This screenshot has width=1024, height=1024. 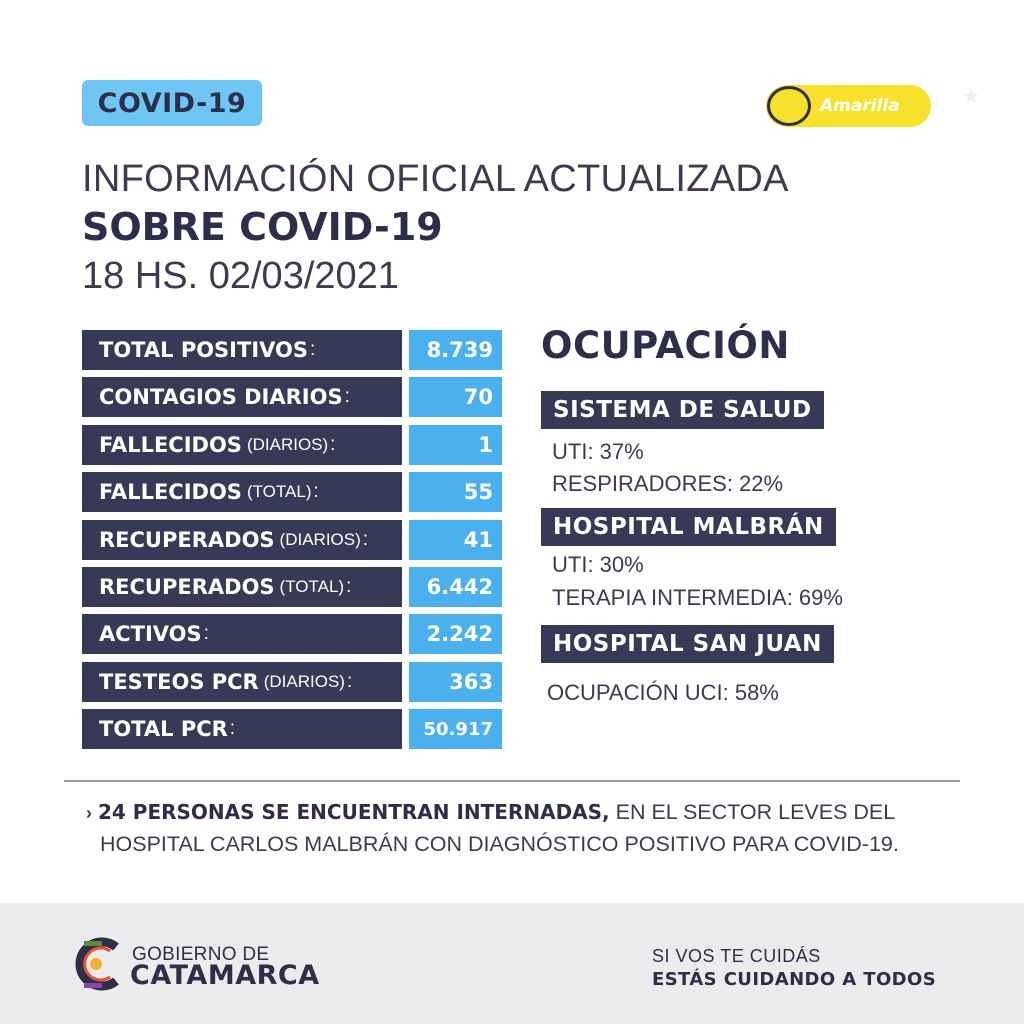 What do you see at coordinates (682, 410) in the screenshot?
I see `section-heading-sistema-salud: SISTEMA DE SALUD` at bounding box center [682, 410].